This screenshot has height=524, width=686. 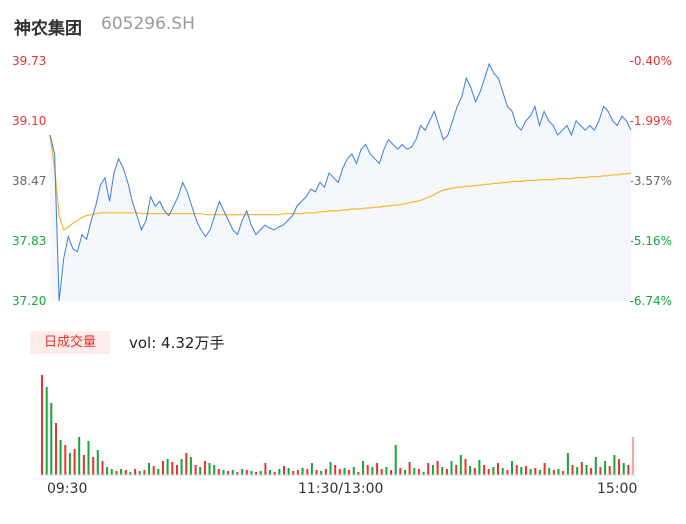 I want to click on y-tick-right: -5.16%, so click(x=650, y=241).